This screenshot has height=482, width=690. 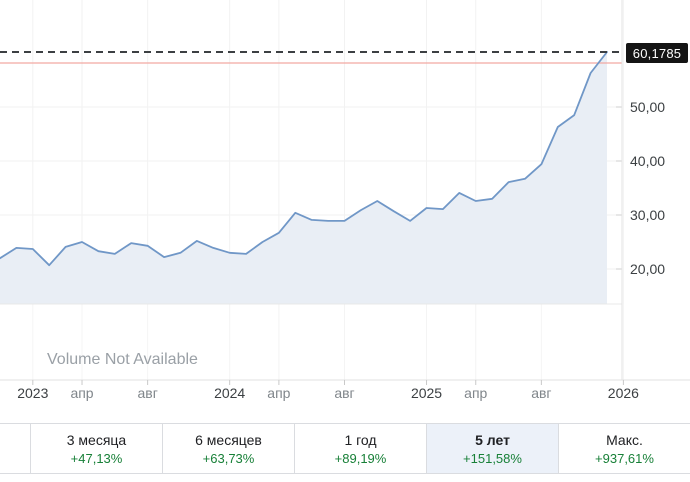 I want to click on period-change: +63,73%, so click(x=228, y=458).